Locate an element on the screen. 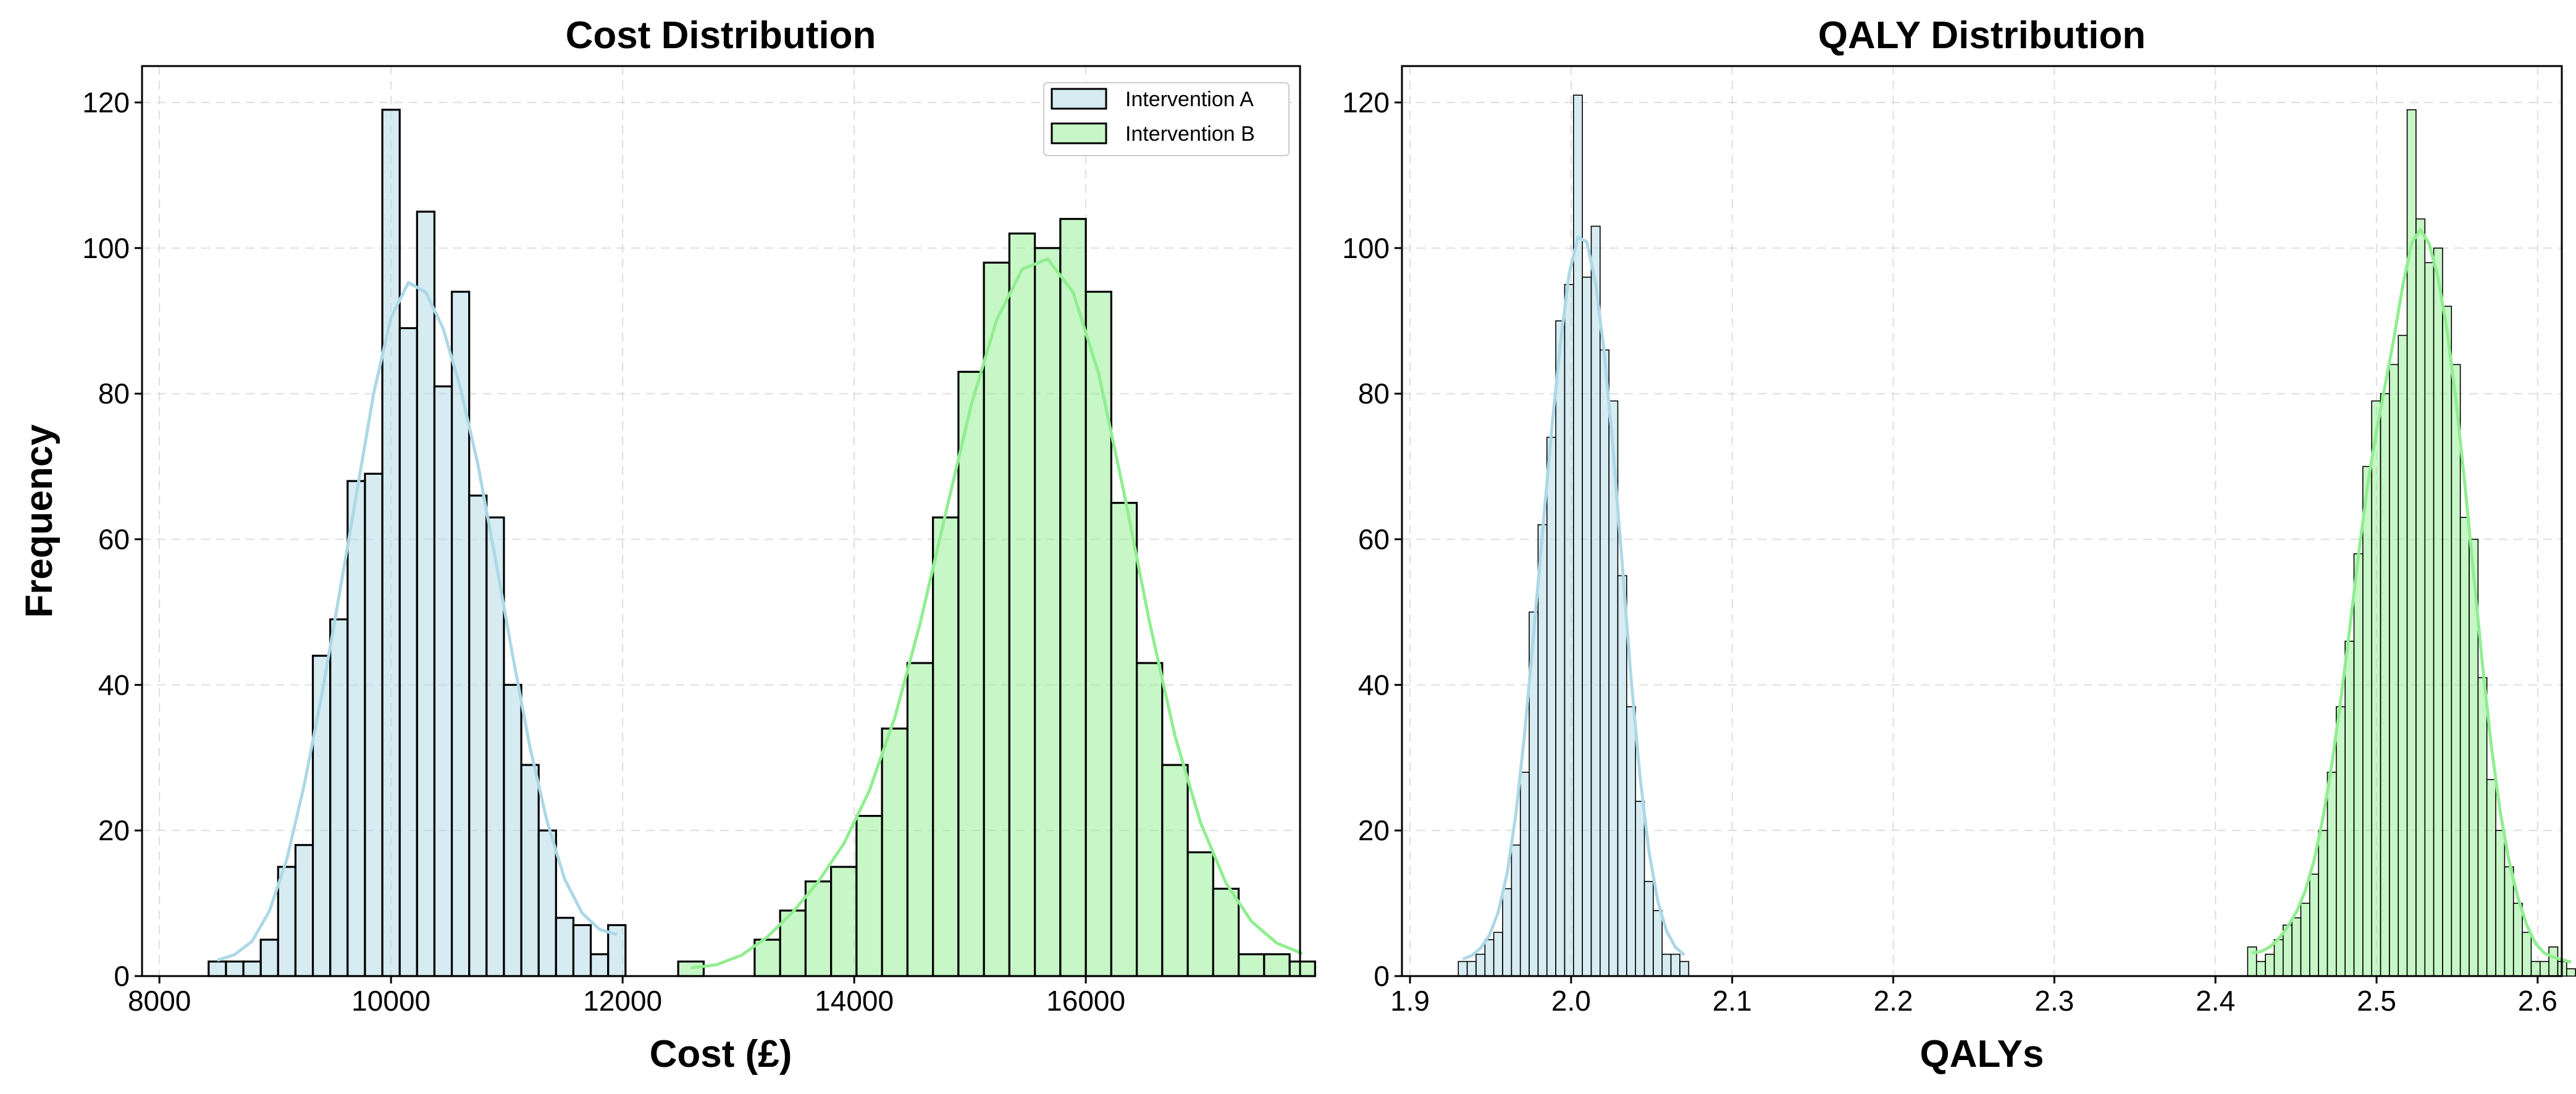 The height and width of the screenshot is (1094, 2576). qaly-x-tick-label: 1.9 is located at coordinates (1410, 1001).